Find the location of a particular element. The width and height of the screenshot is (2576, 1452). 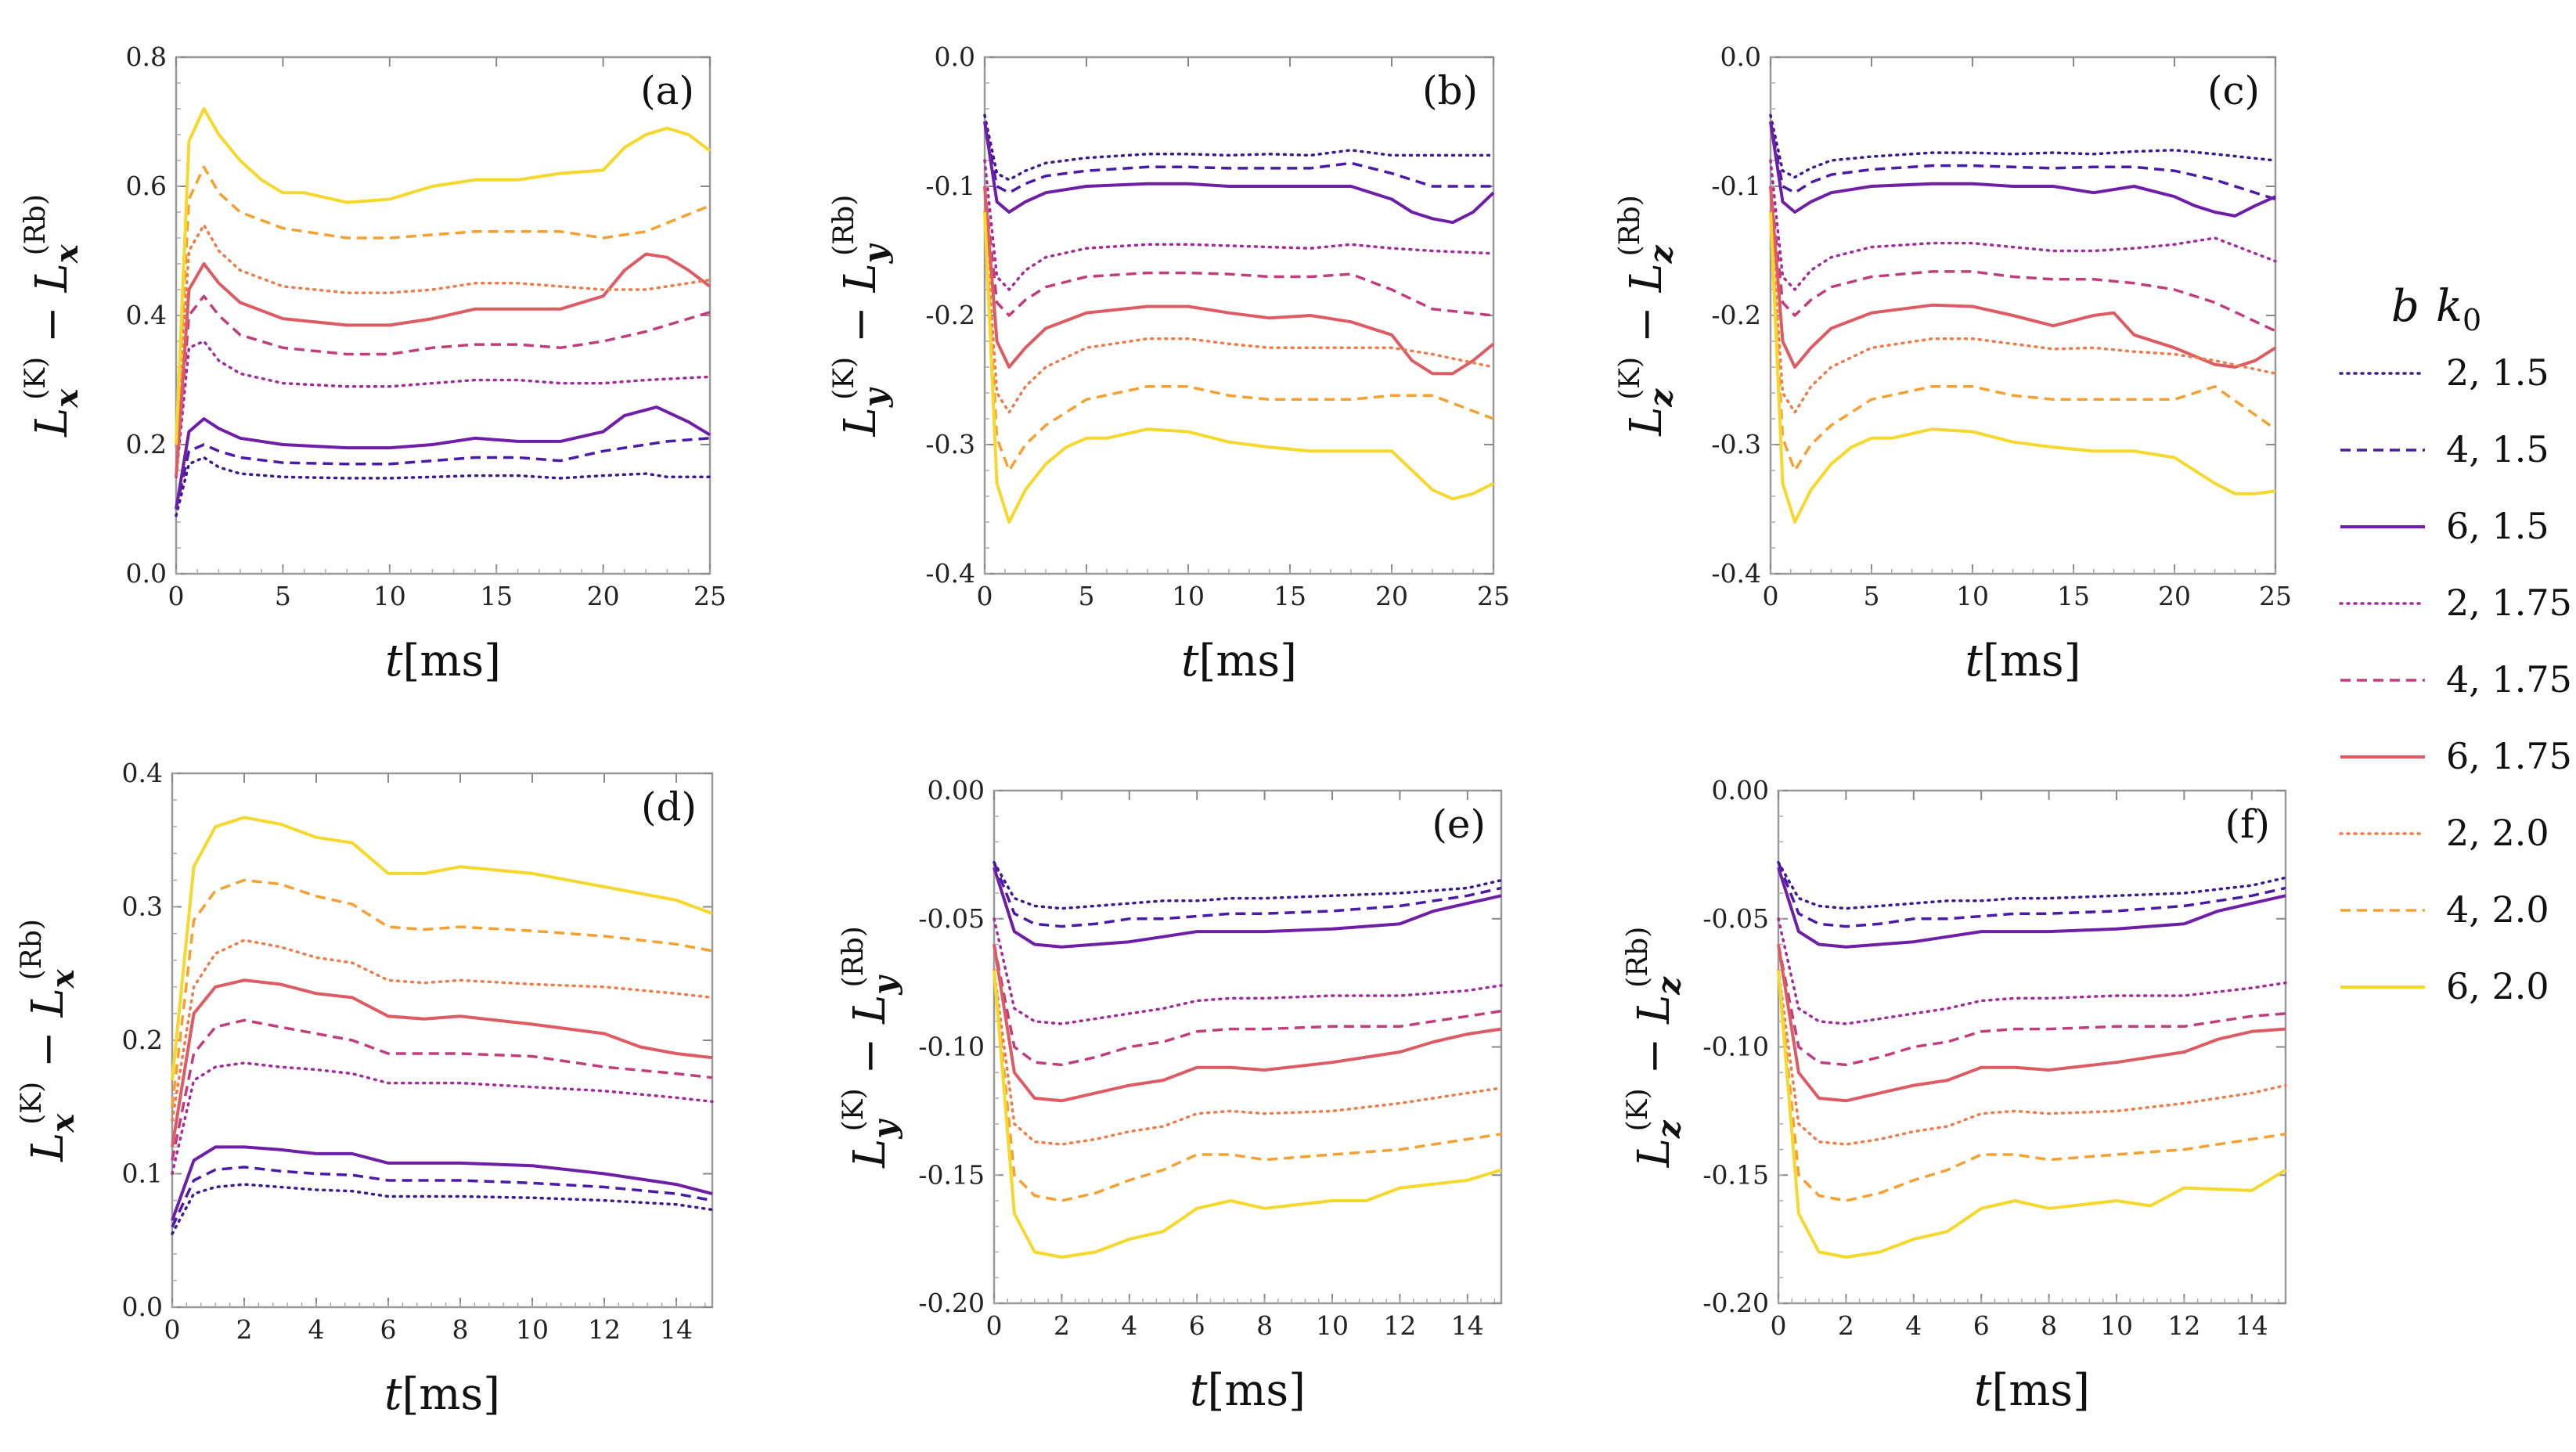

x-axis-label: t[ms] is located at coordinates (443, 661).